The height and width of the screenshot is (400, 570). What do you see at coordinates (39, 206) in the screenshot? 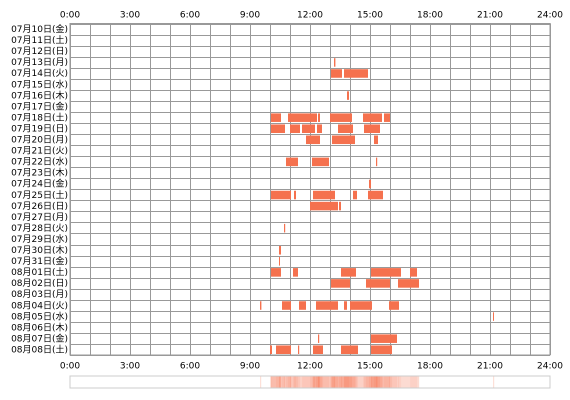
I see `row-label: 07月26日(日)` at bounding box center [39, 206].